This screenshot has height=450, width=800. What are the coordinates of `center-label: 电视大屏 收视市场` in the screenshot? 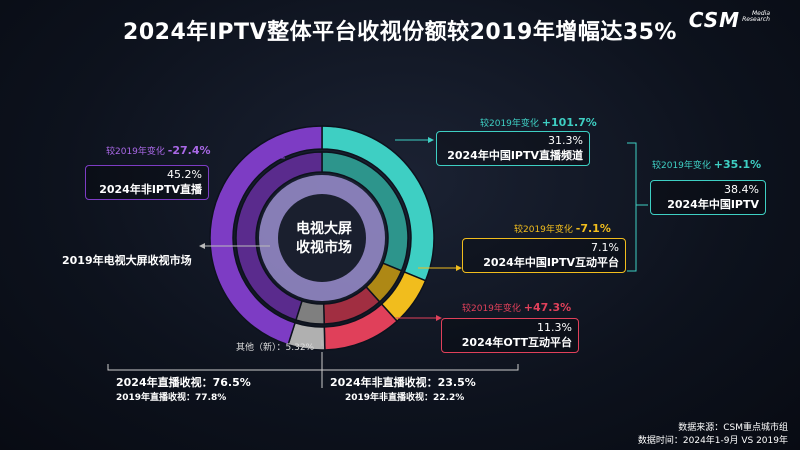 It's located at (324, 238).